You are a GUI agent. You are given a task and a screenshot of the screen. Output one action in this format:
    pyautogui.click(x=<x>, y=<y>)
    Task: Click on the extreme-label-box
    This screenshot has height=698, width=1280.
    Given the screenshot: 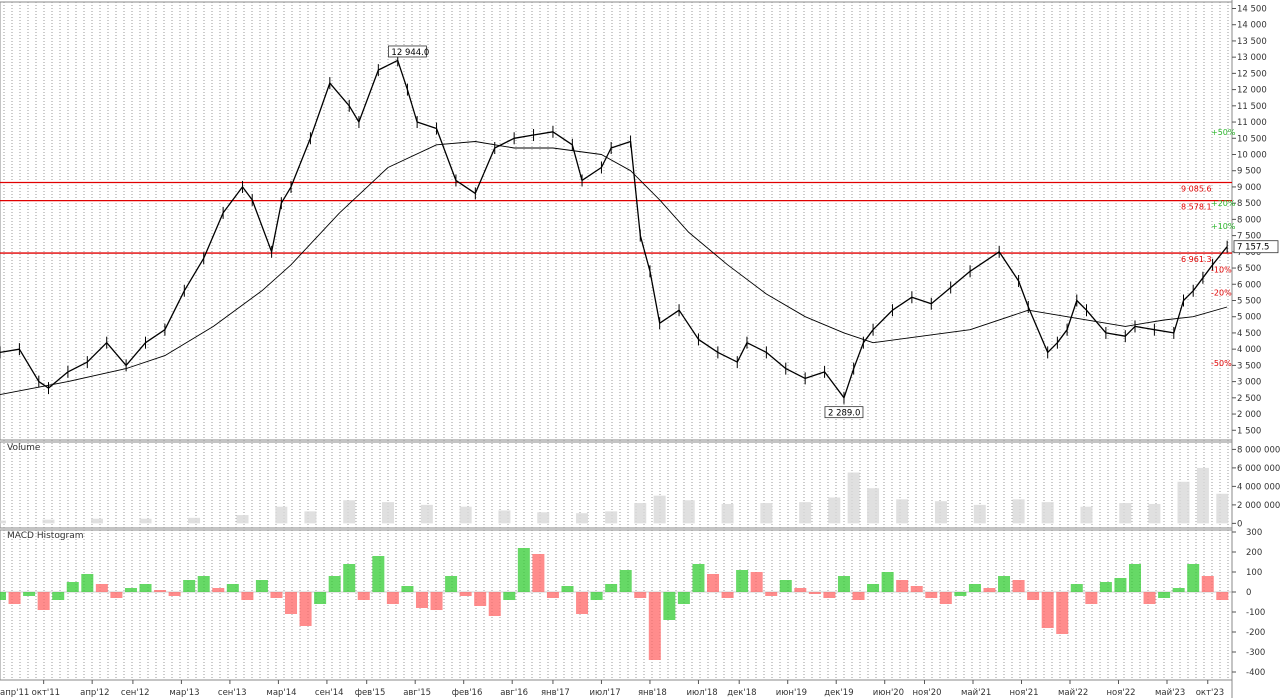 What is the action you would take?
    pyautogui.click(x=407, y=51)
    